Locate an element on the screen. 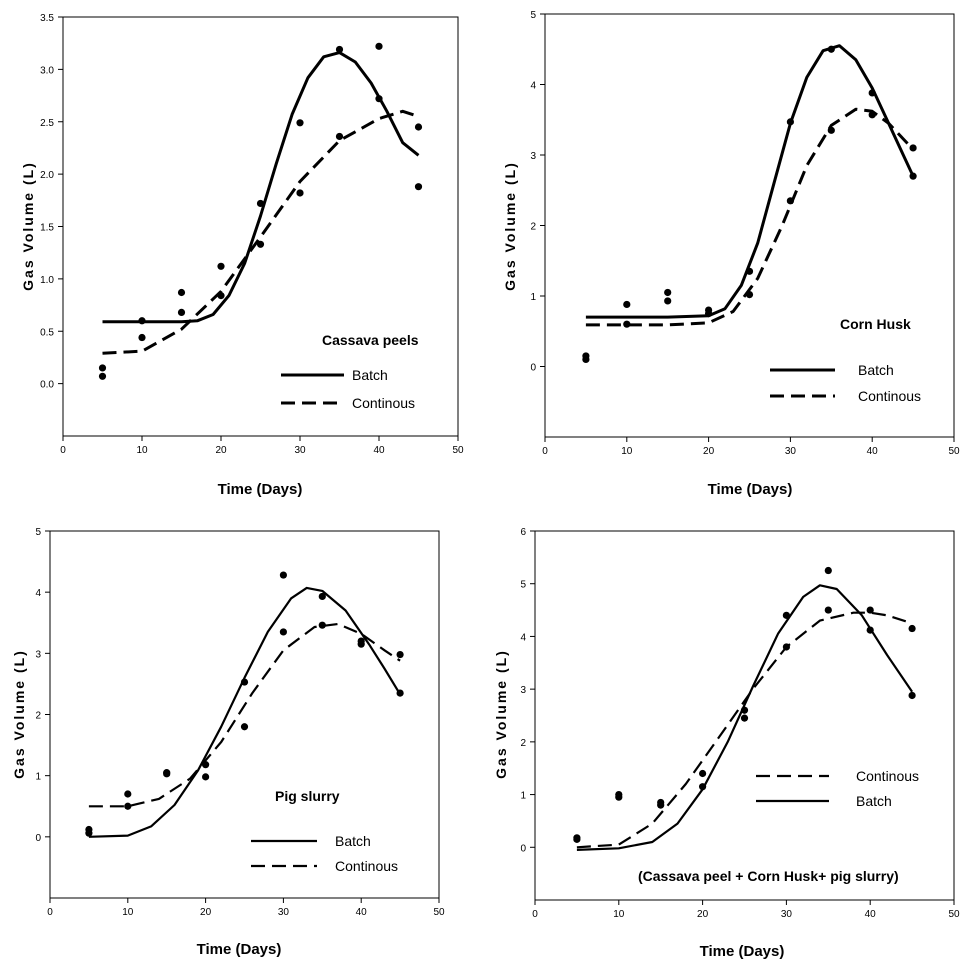 This screenshot has height=967, width=960. y-tick-label: 3.5 is located at coordinates (47, 18).